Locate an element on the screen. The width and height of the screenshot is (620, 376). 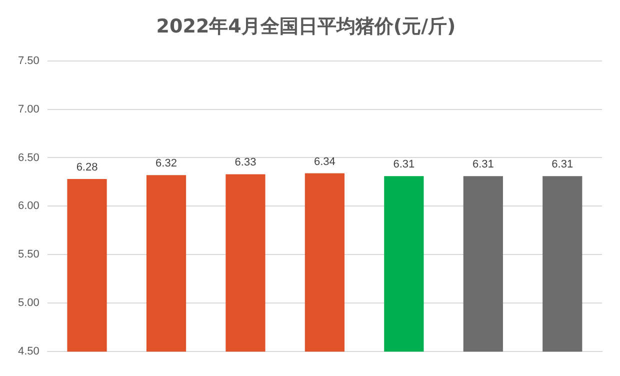
y-tick-label: 7.00 is located at coordinates (29, 109).